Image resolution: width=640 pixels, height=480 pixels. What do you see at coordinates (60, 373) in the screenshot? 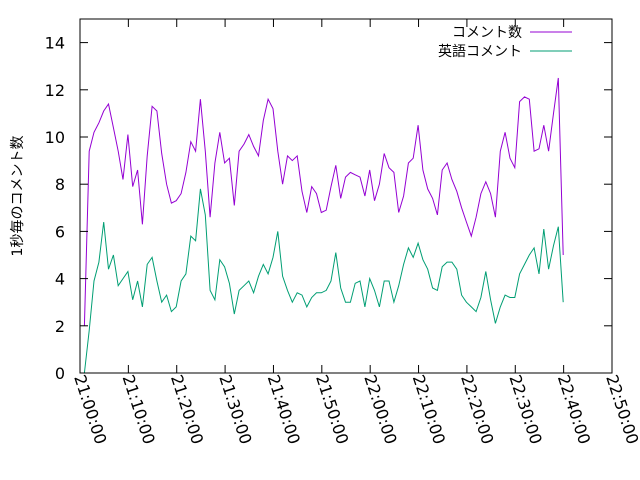
I see `y-tick-label-0: 0` at bounding box center [60, 373].